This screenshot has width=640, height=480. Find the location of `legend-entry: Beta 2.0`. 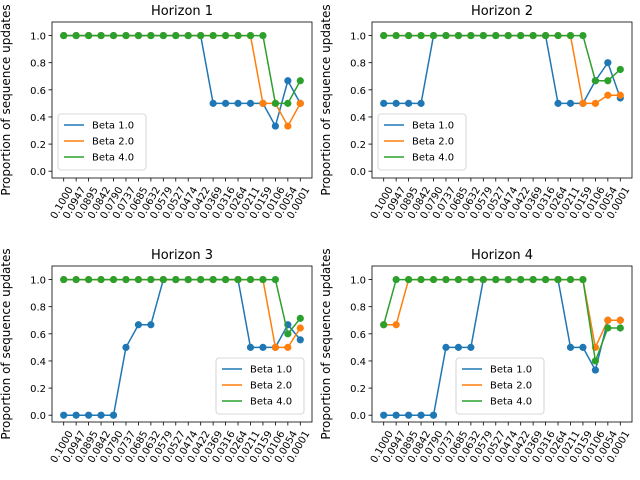

legend-entry: Beta 2.0 is located at coordinates (433, 142).